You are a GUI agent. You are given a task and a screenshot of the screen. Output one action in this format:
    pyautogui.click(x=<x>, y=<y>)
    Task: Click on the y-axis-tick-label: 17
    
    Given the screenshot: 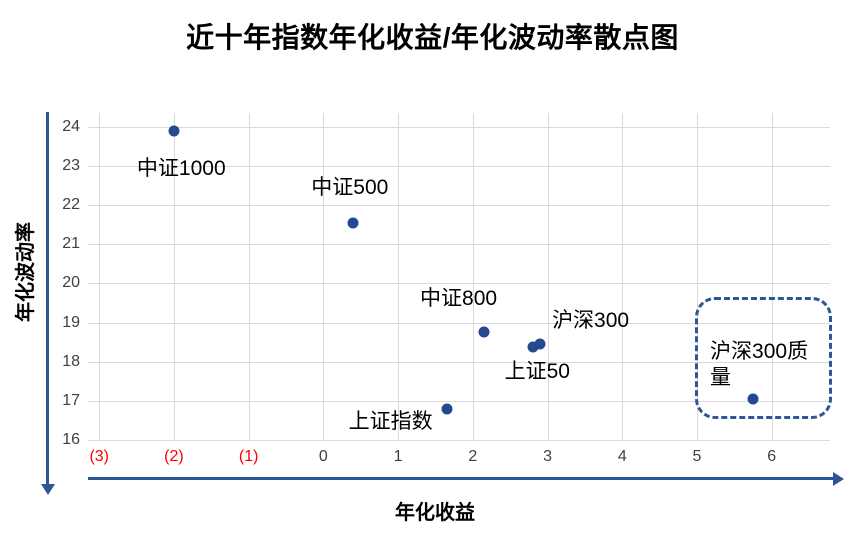 What is the action you would take?
    pyautogui.click(x=71, y=400)
    